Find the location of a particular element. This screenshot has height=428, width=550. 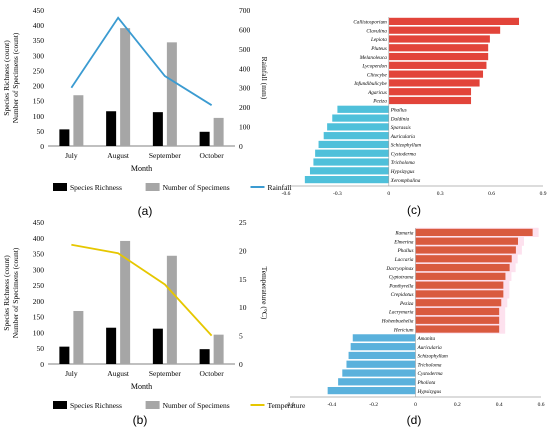

d-category-label: Ramaria is located at coordinates (404, 234).